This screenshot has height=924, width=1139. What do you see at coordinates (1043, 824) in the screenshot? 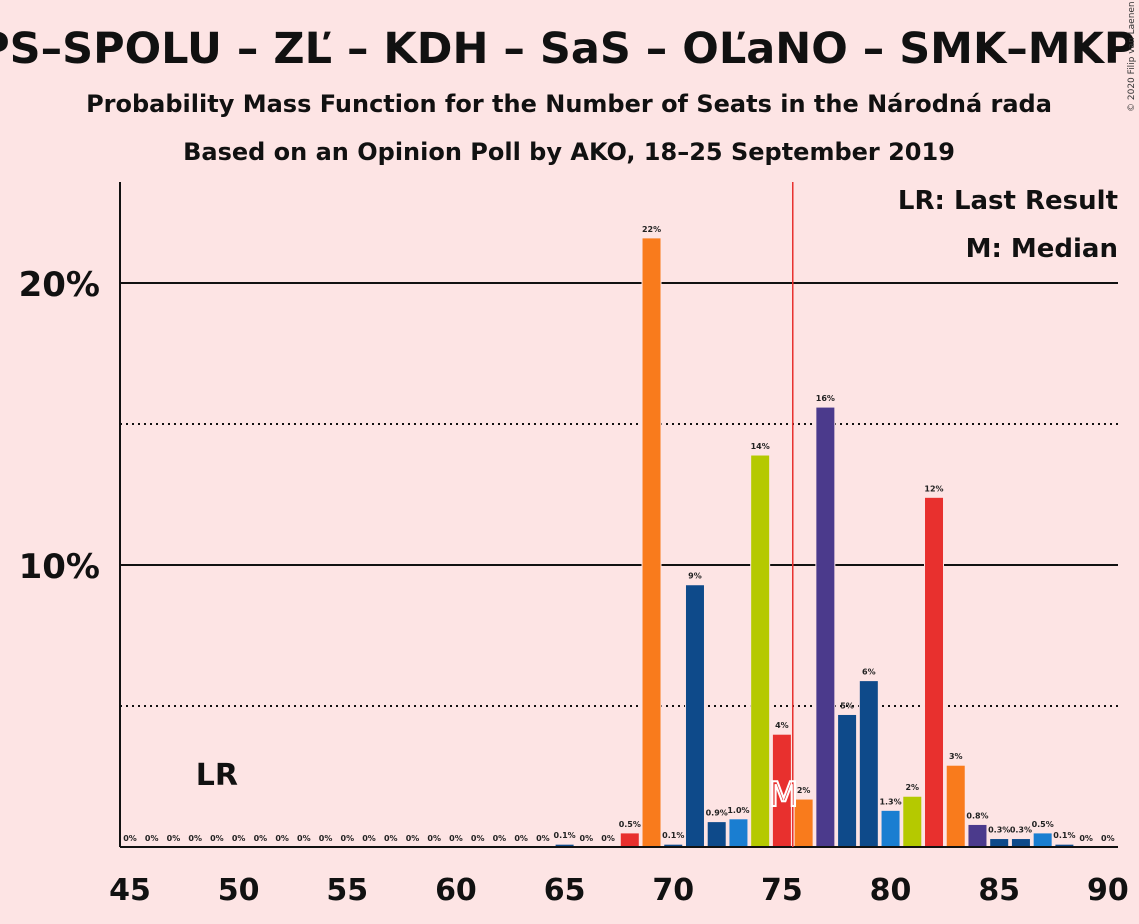
I see `data-label-seat-87: 0.5%` at bounding box center [1043, 824].